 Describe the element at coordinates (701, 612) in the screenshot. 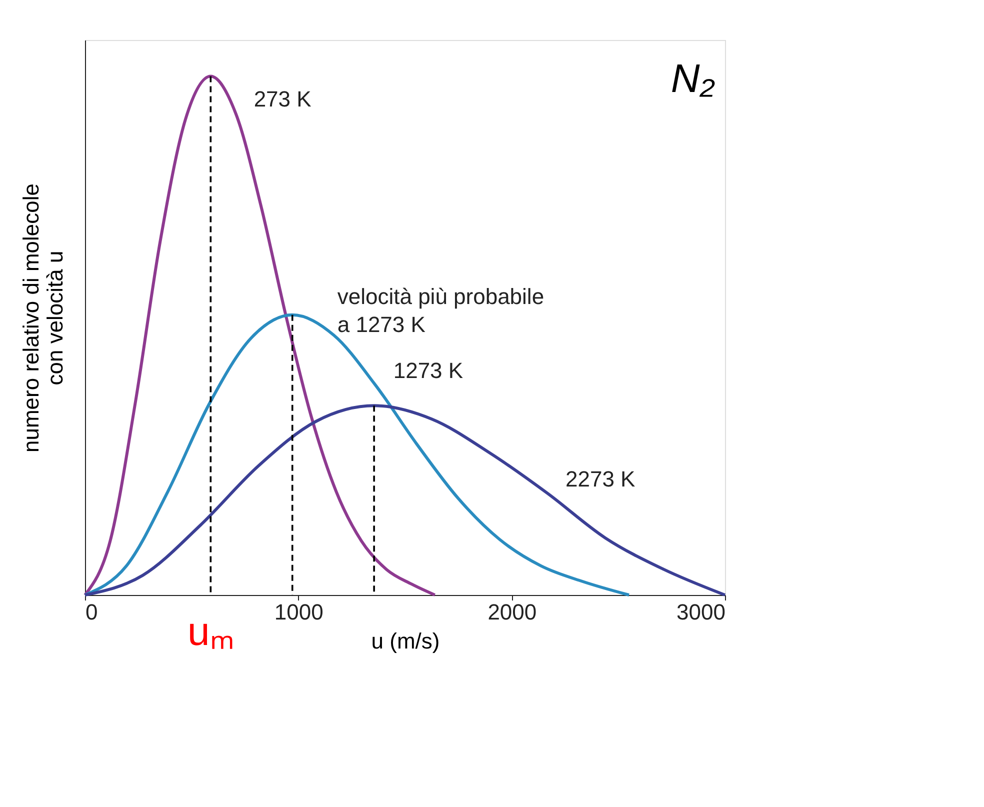

I see `x-tick-label: 3000` at that location.